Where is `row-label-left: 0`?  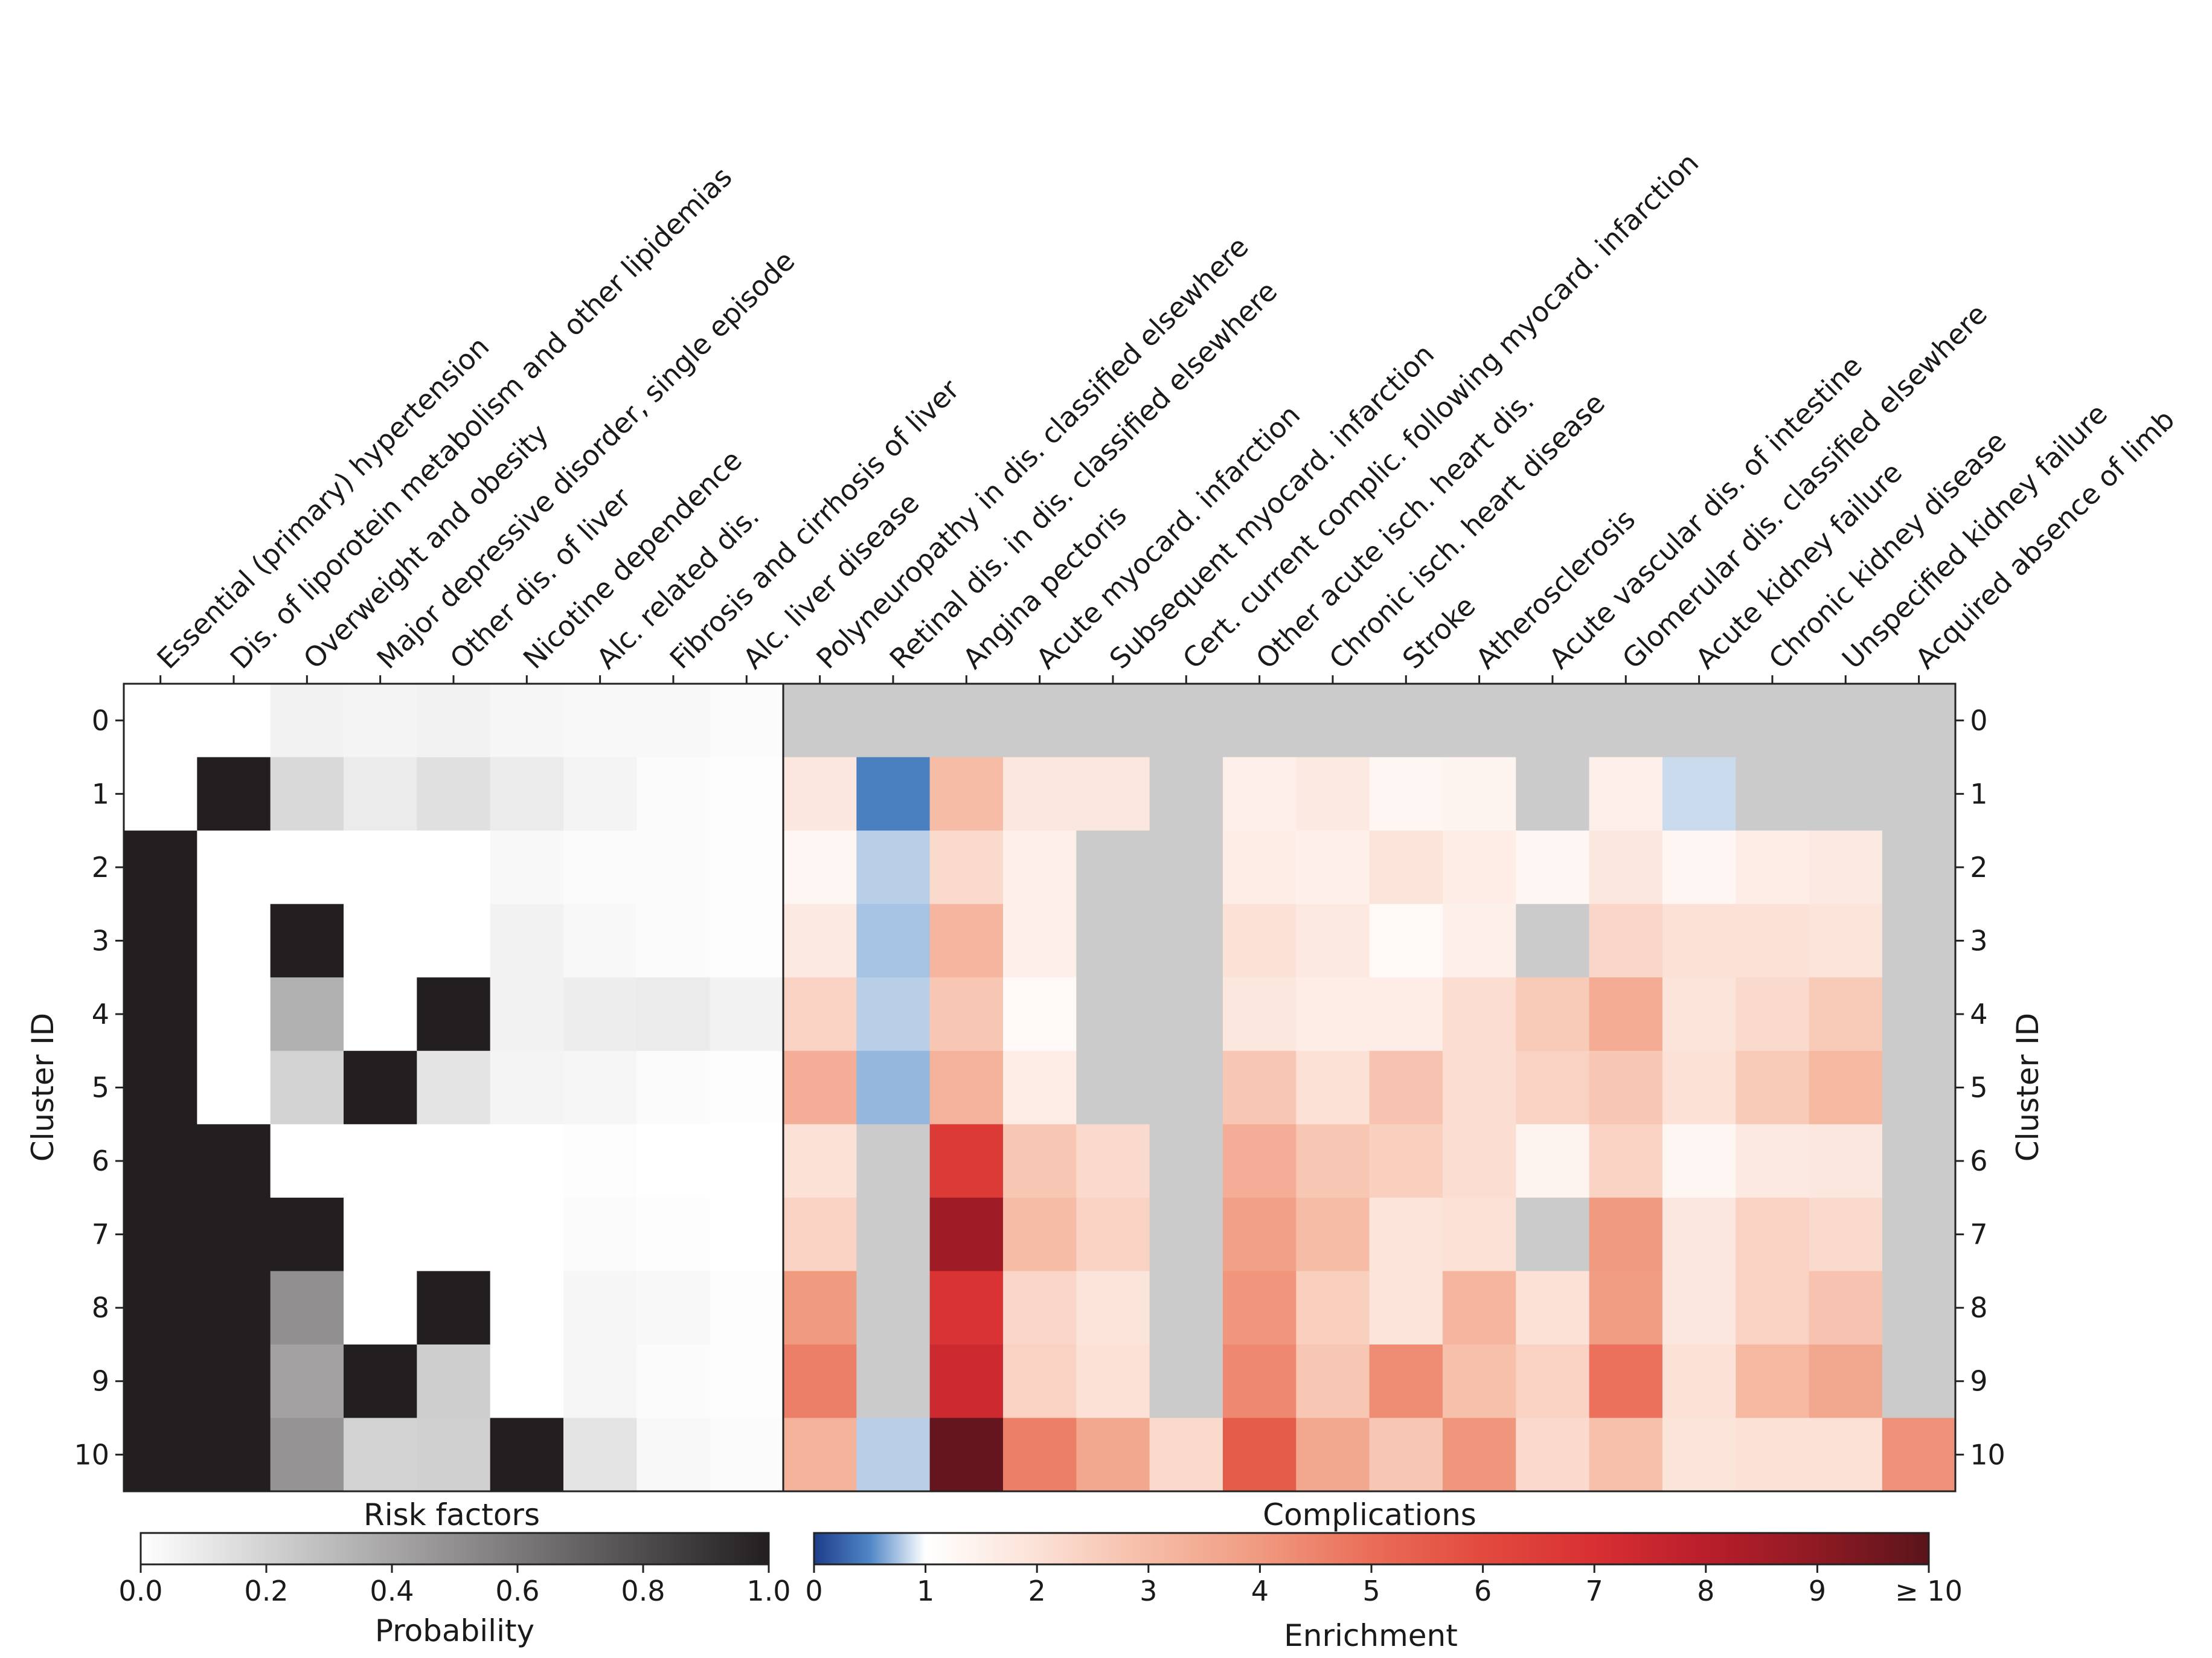 row-label-left: 0 is located at coordinates (100, 720).